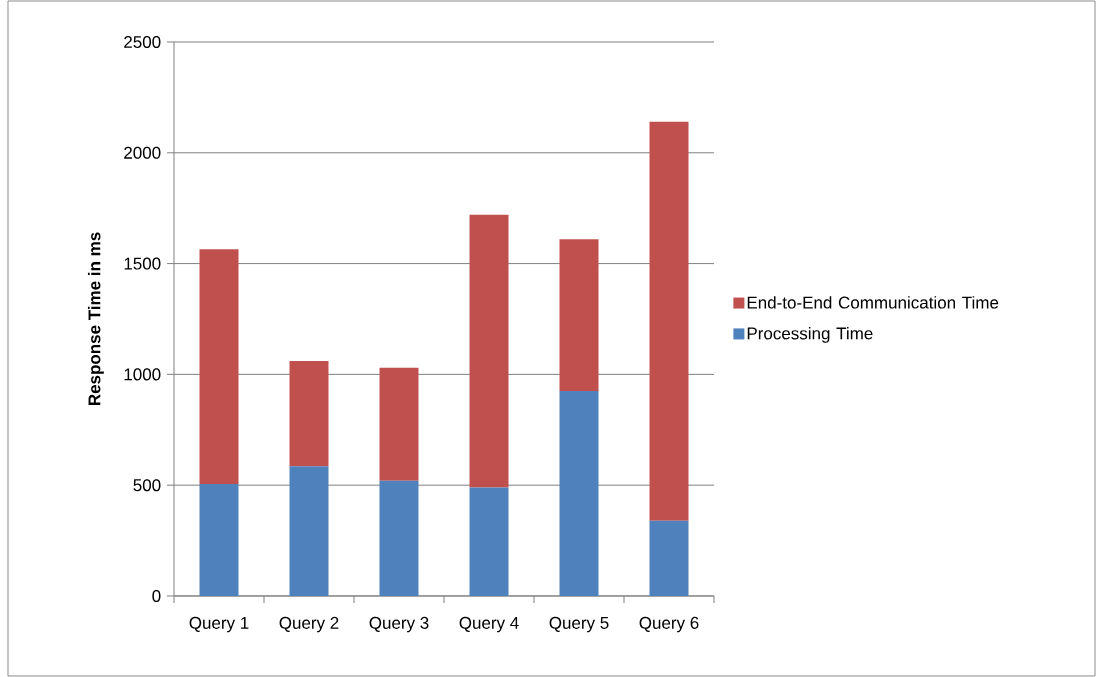 The height and width of the screenshot is (677, 1096). Describe the element at coordinates (810, 334) in the screenshot. I see `legend-label: Processing Time` at that location.